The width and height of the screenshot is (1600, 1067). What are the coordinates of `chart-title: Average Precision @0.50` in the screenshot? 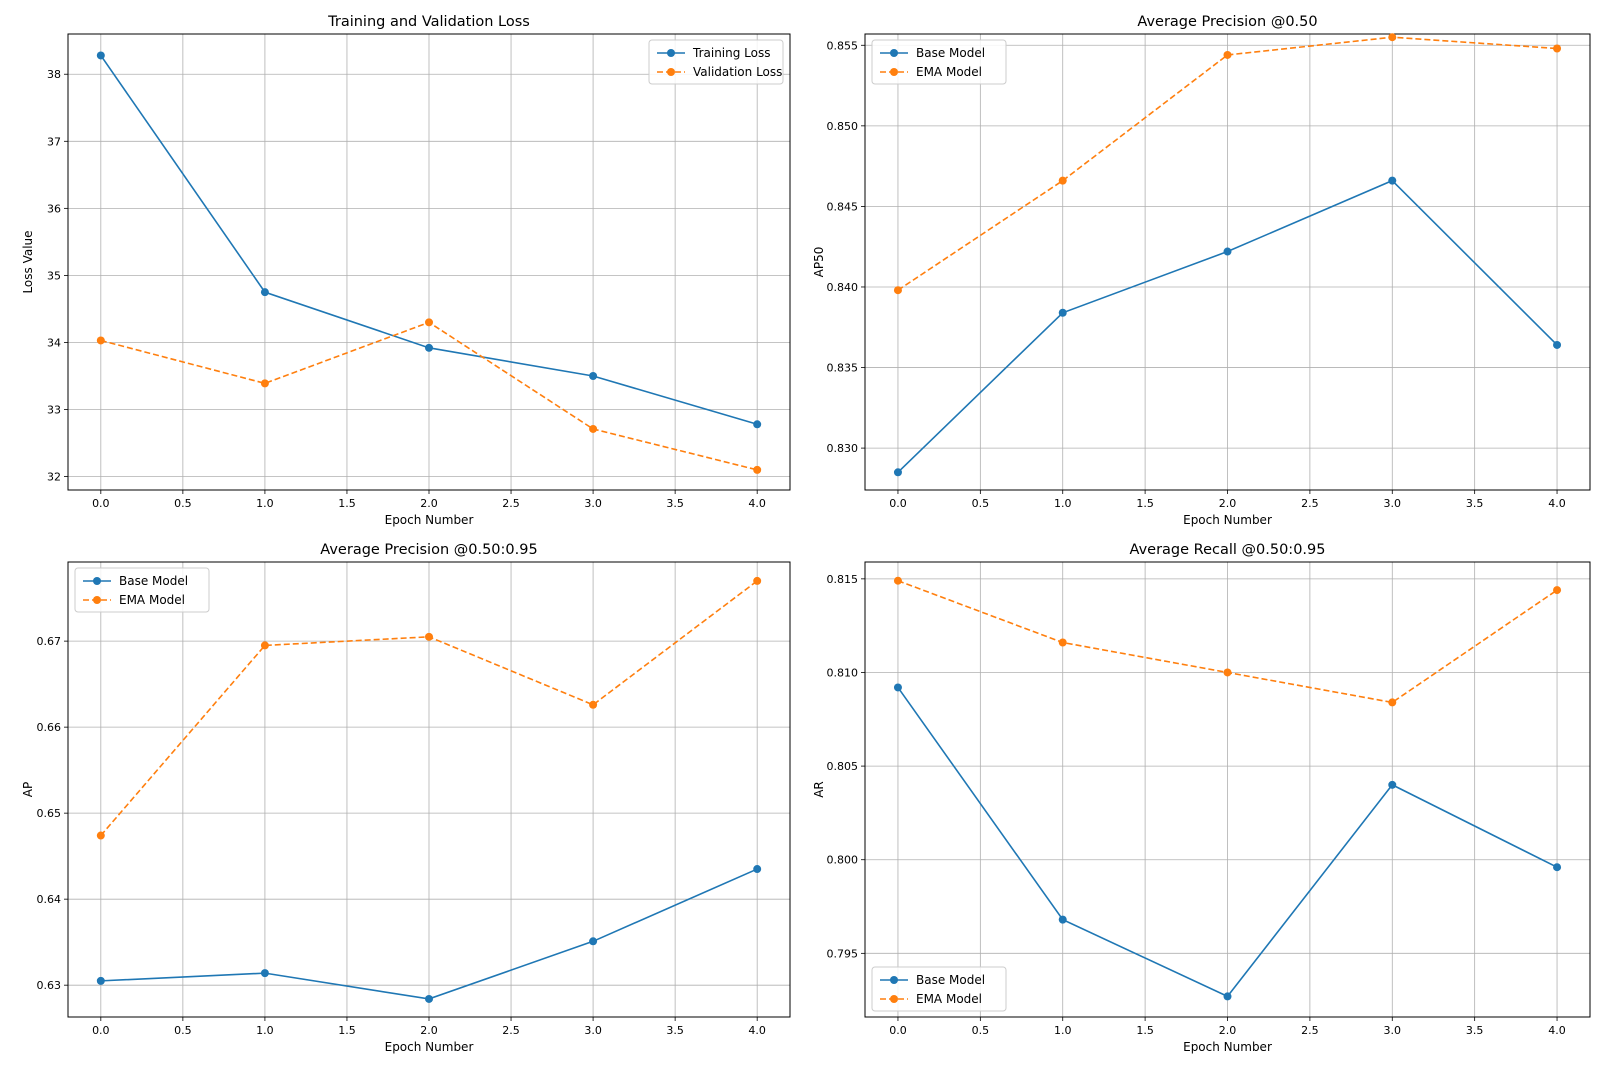 It's located at (1227, 22).